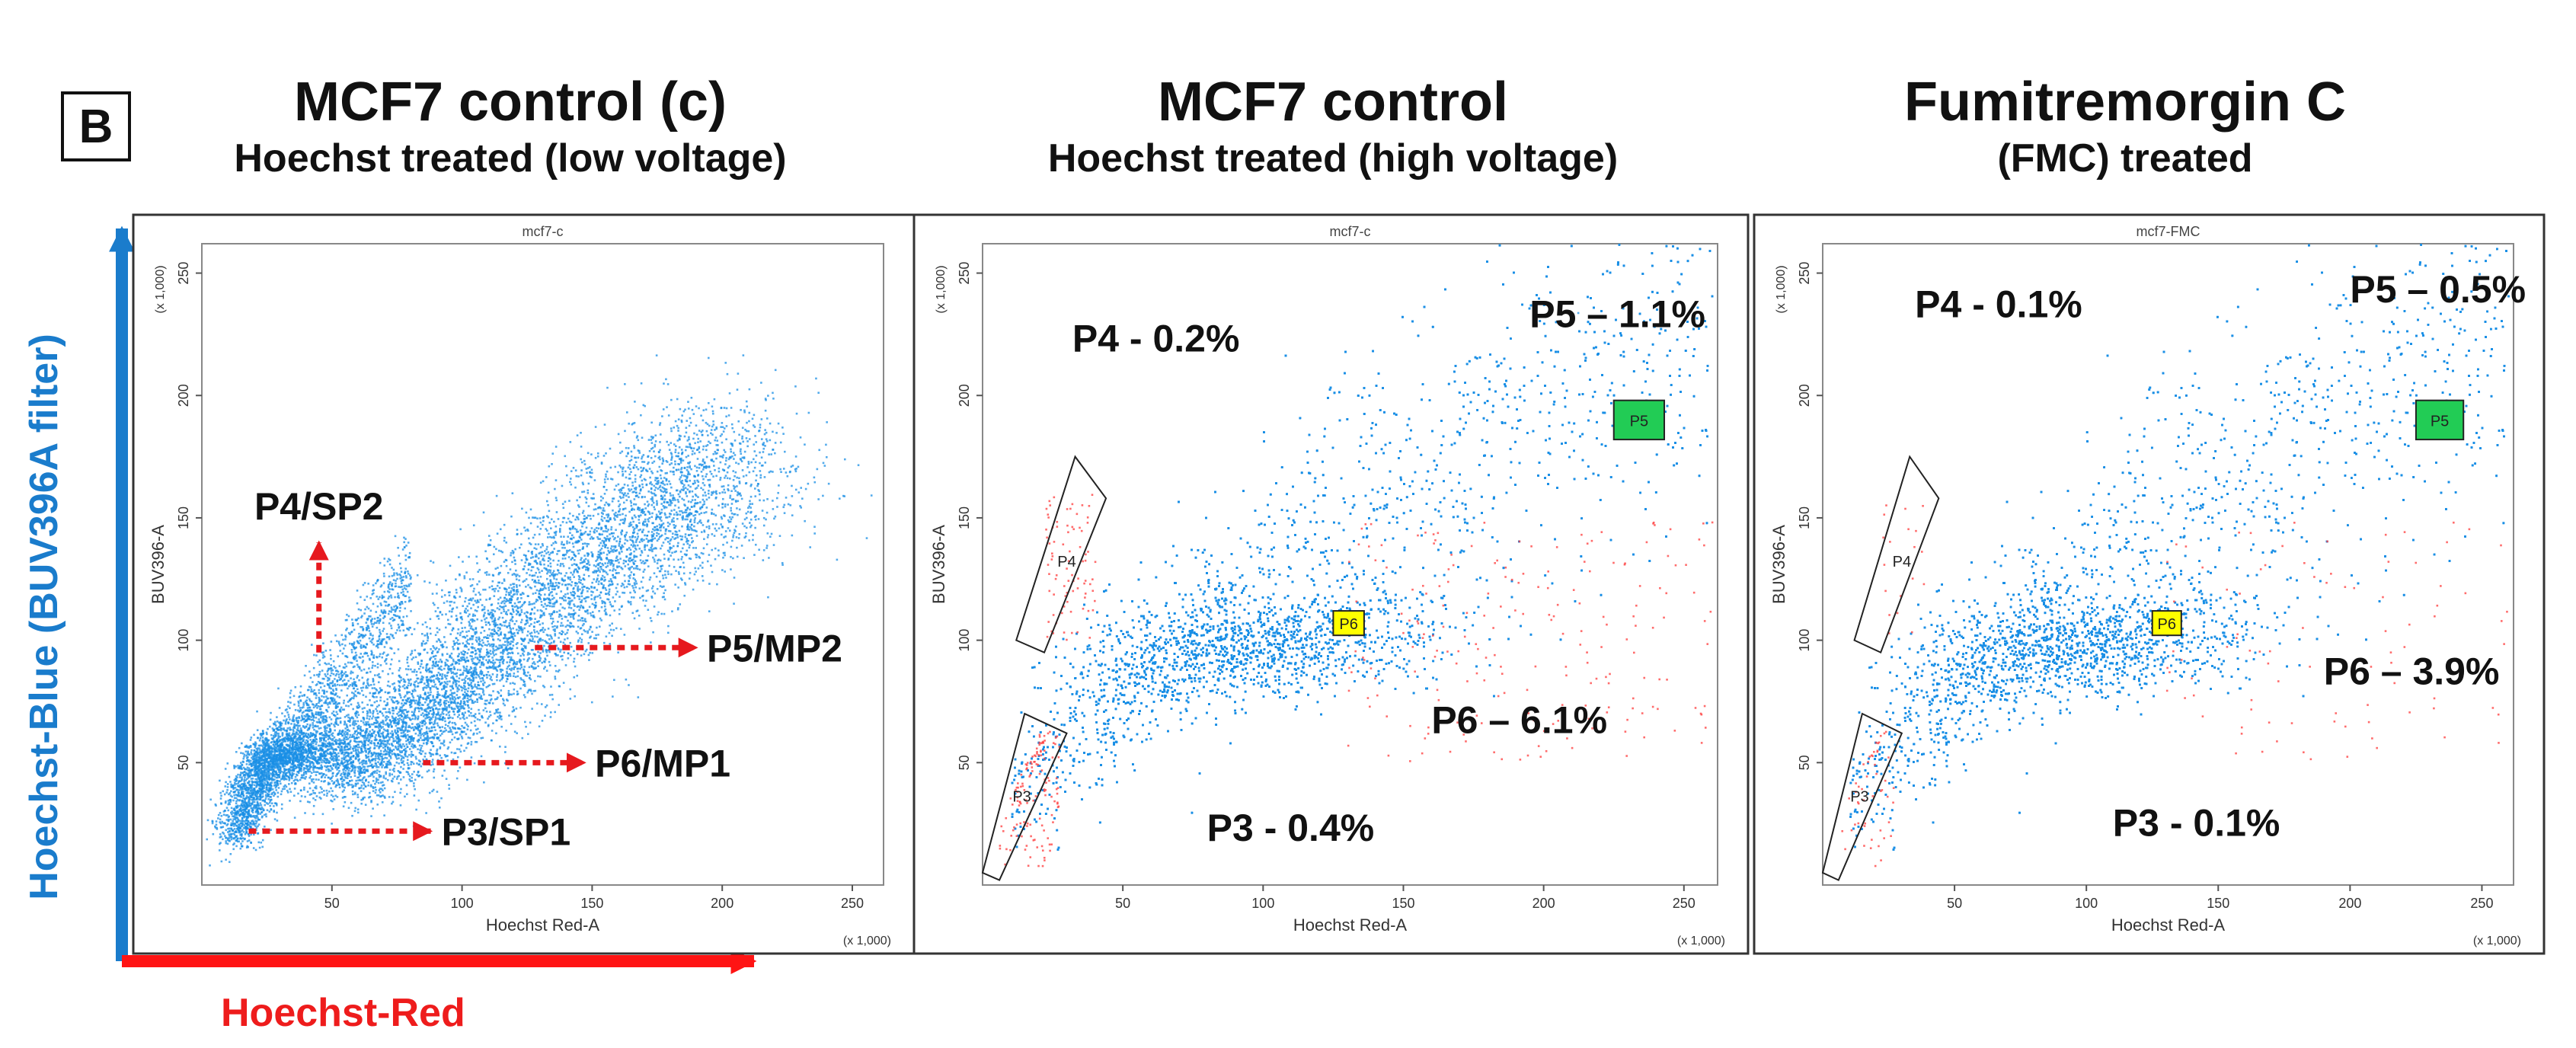 This screenshot has height=1048, width=2576. I want to click on population-label: P3/SP1, so click(507, 832).